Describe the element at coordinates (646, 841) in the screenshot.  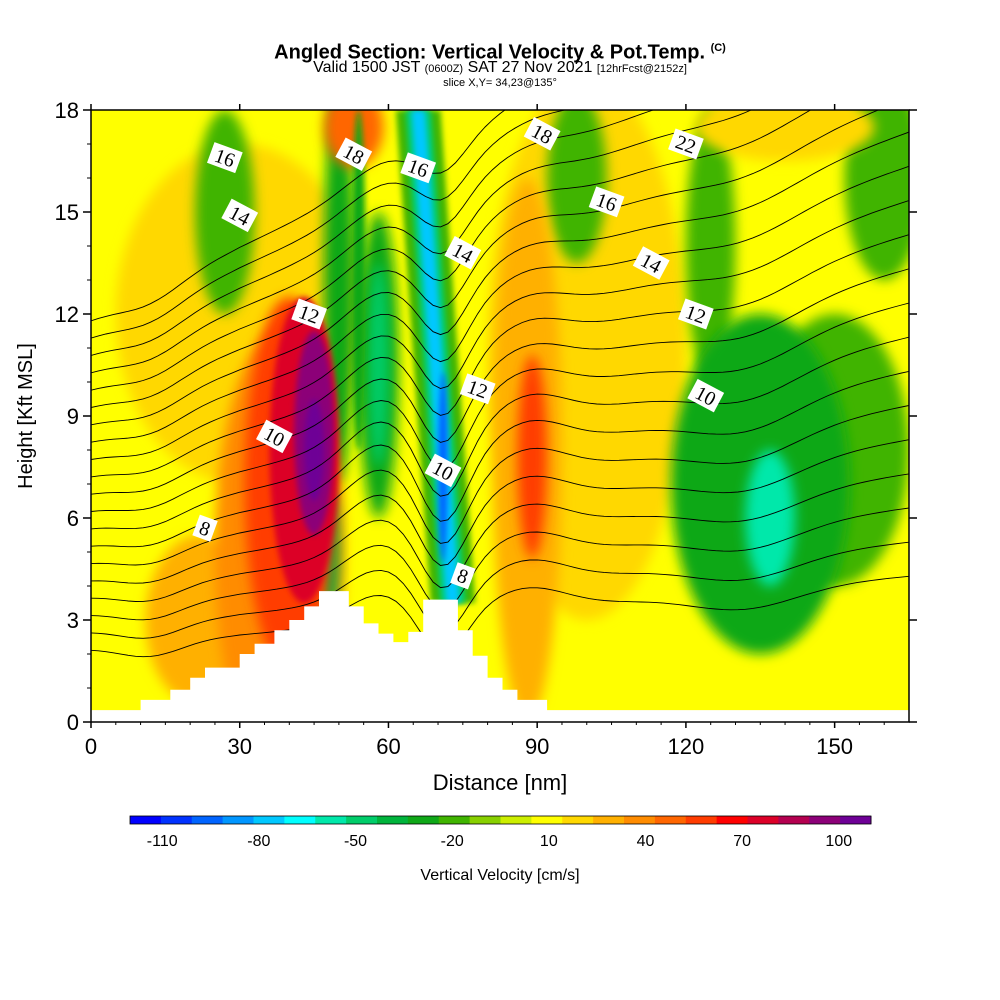
I see `colorbar-tick-label: 40` at that location.